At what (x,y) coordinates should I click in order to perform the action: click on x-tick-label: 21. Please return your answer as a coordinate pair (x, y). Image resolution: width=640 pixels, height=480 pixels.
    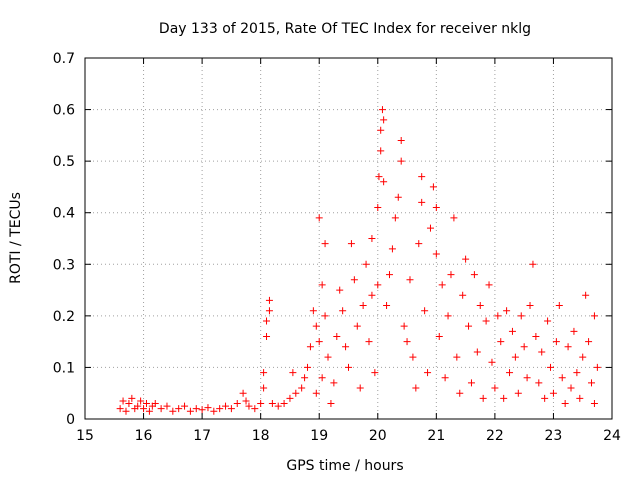
    Looking at the image, I should click on (436, 436).